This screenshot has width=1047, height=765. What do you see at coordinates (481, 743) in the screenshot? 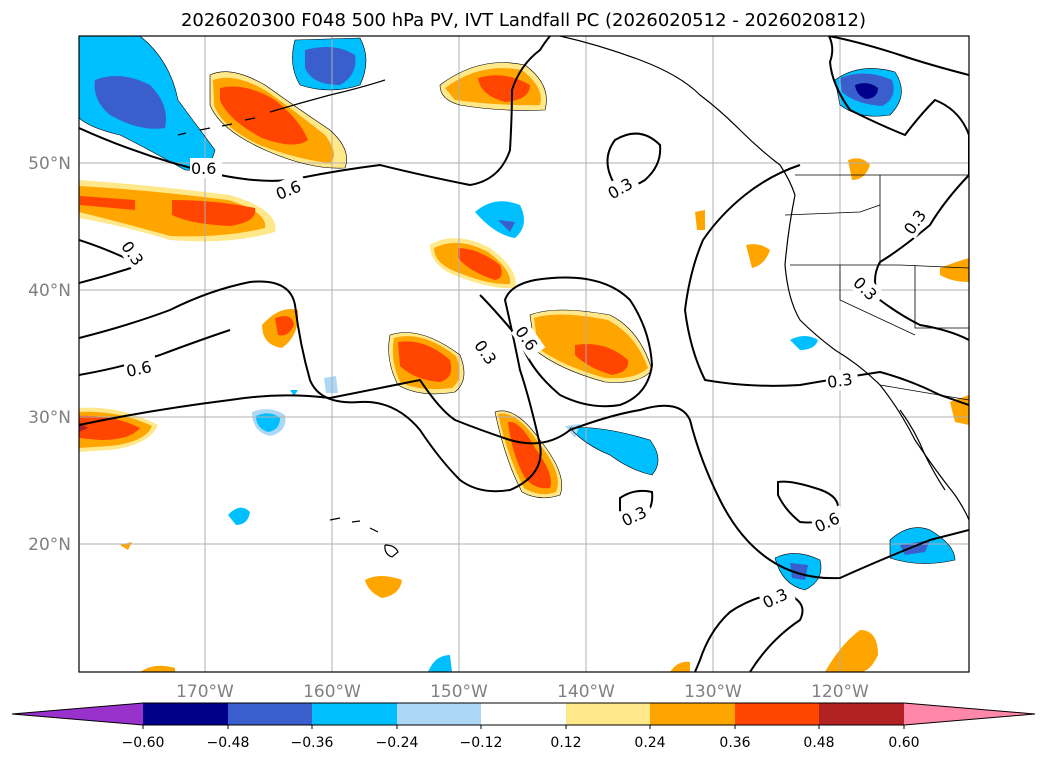
I see `colorbar-tick: −0.12` at bounding box center [481, 743].